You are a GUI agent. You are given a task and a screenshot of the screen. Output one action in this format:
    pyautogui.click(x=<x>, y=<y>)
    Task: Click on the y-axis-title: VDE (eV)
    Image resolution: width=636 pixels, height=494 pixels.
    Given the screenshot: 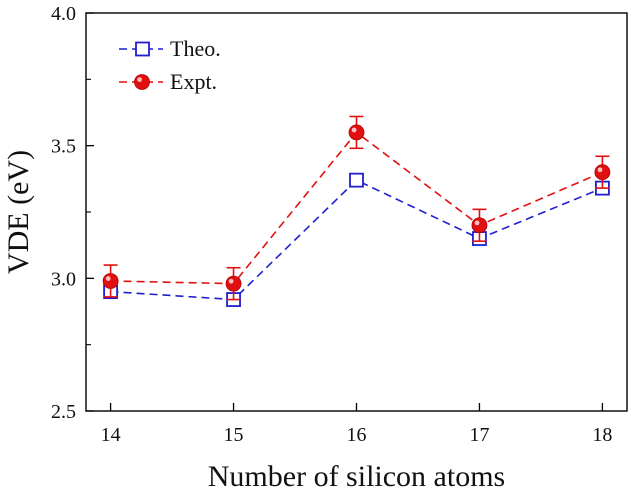 What is the action you would take?
    pyautogui.click(x=18, y=212)
    